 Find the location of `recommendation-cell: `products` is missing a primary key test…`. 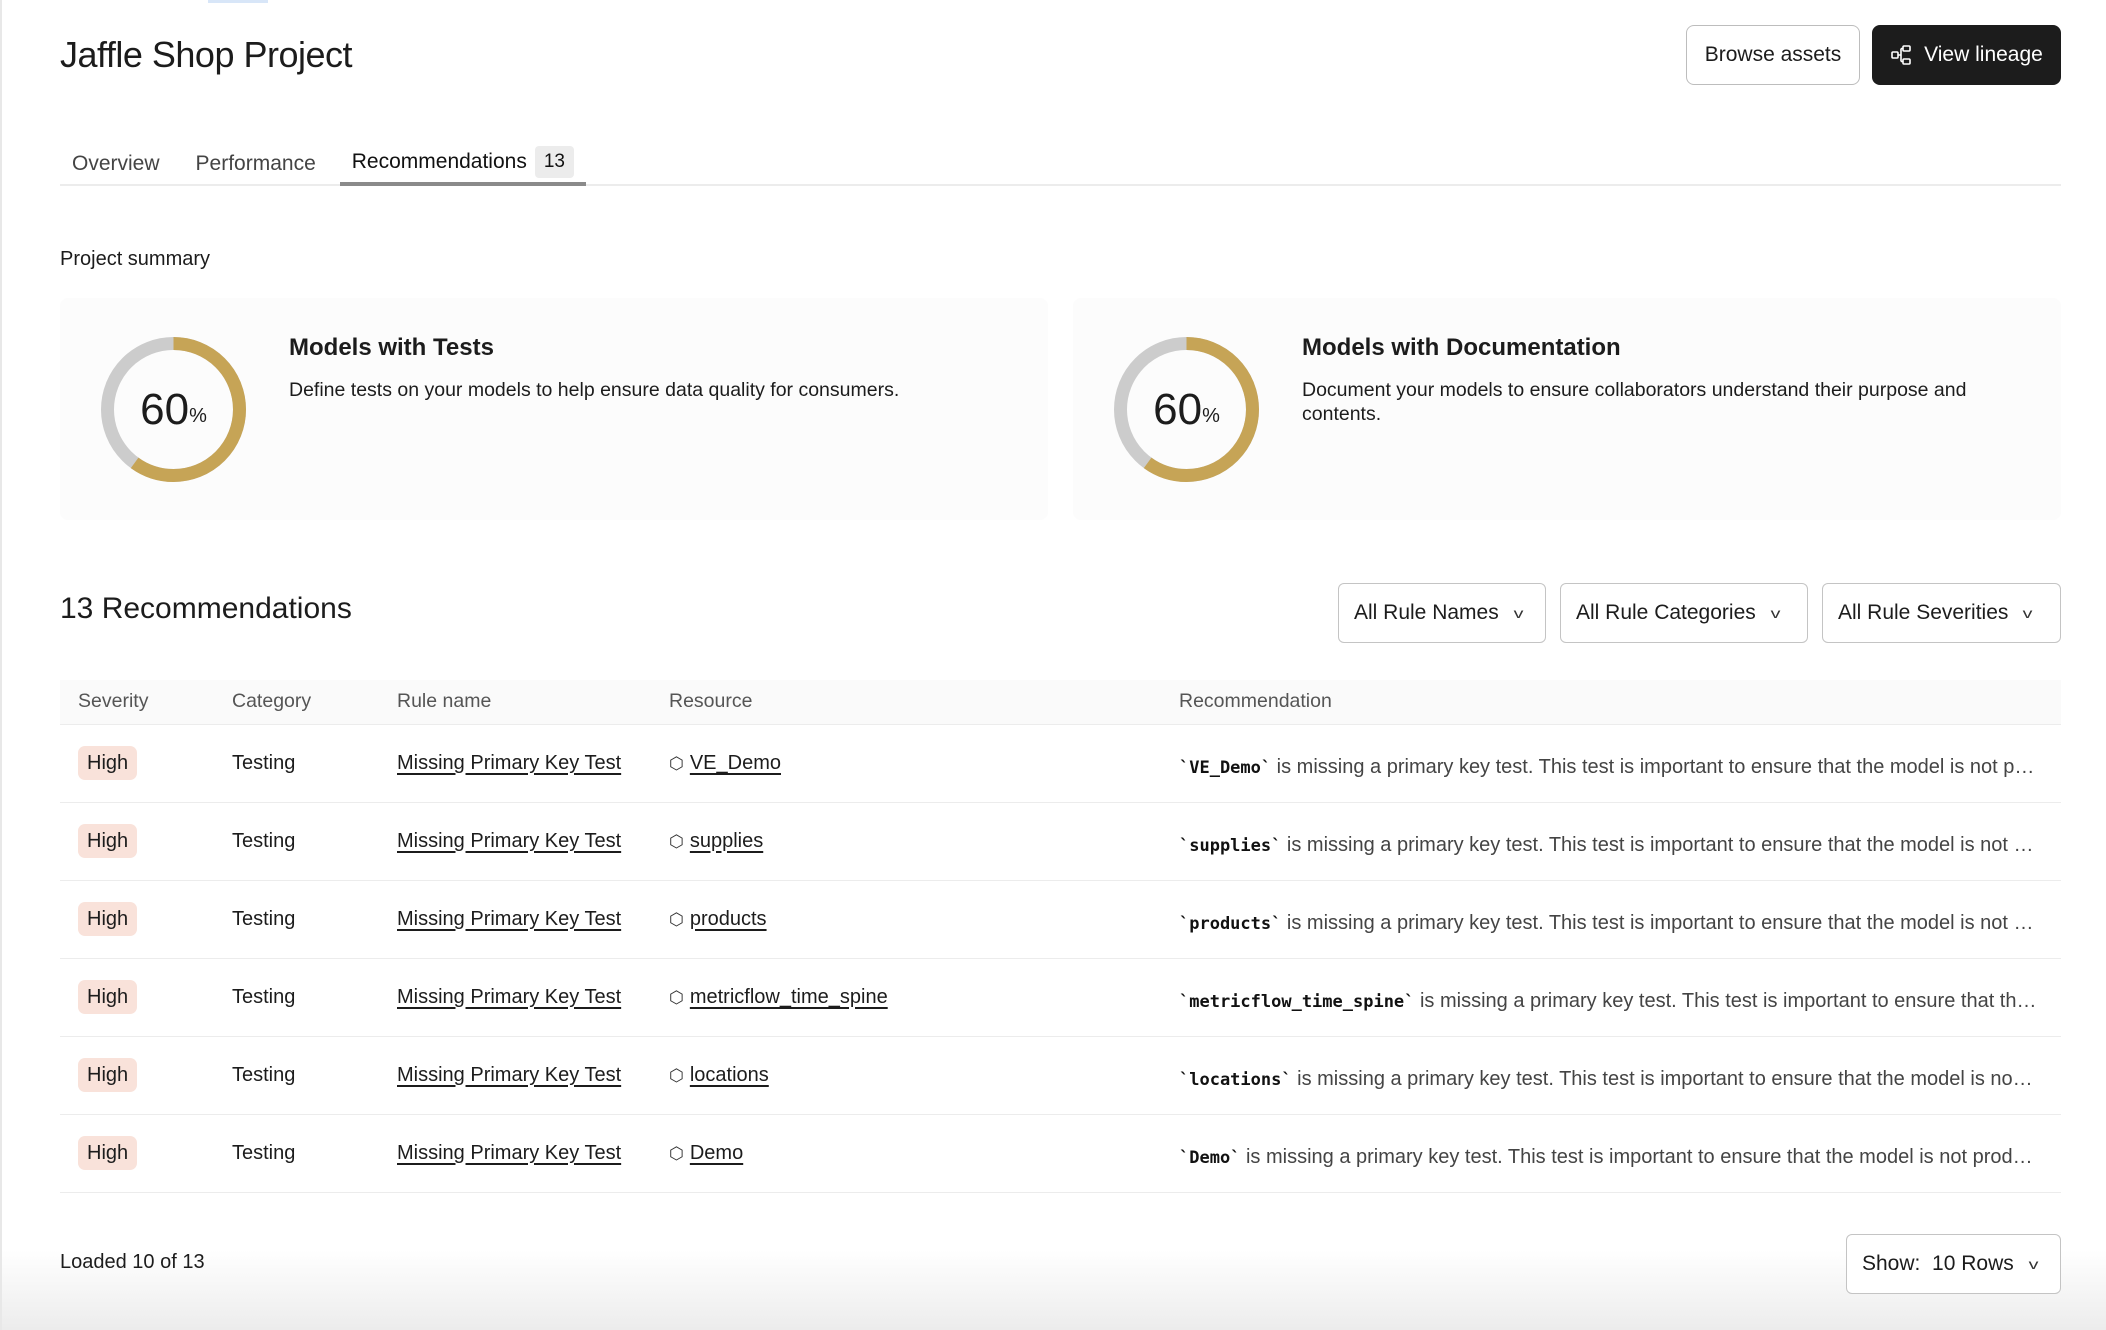

recommendation-cell: `products` is missing a primary key test… is located at coordinates (1620, 919).